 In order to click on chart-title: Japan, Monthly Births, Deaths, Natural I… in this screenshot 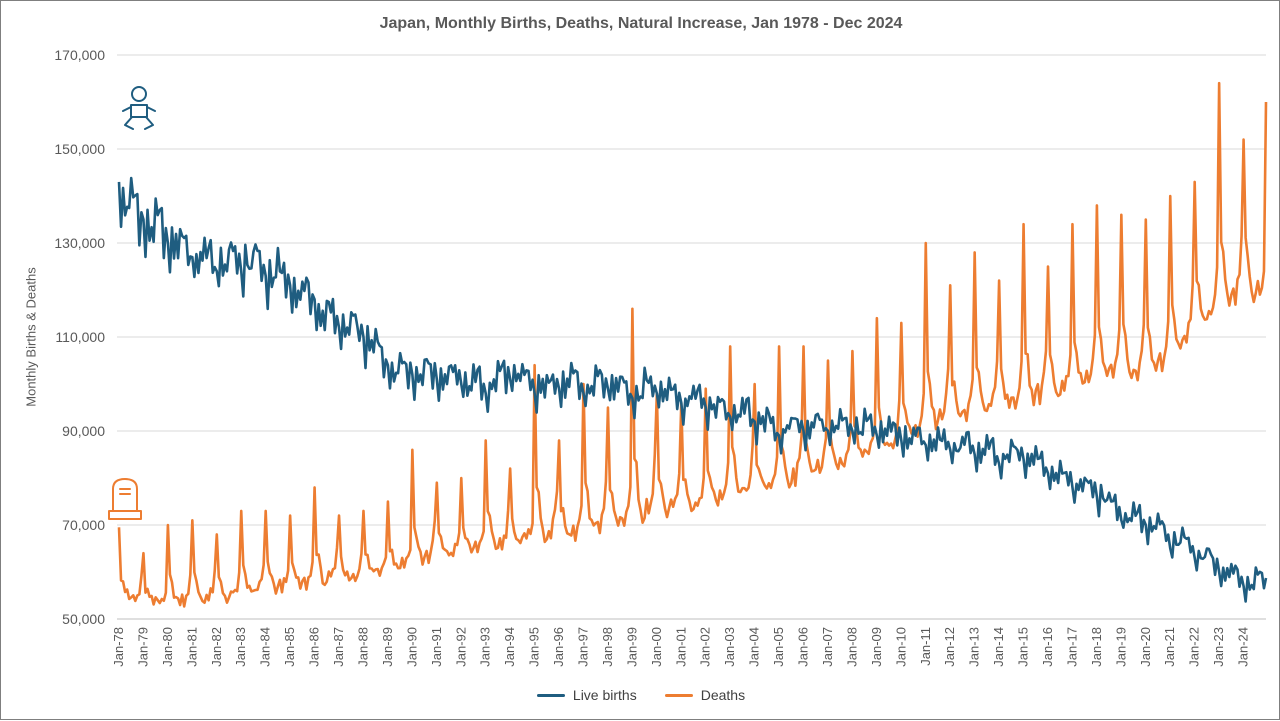, I will do `click(641, 23)`.